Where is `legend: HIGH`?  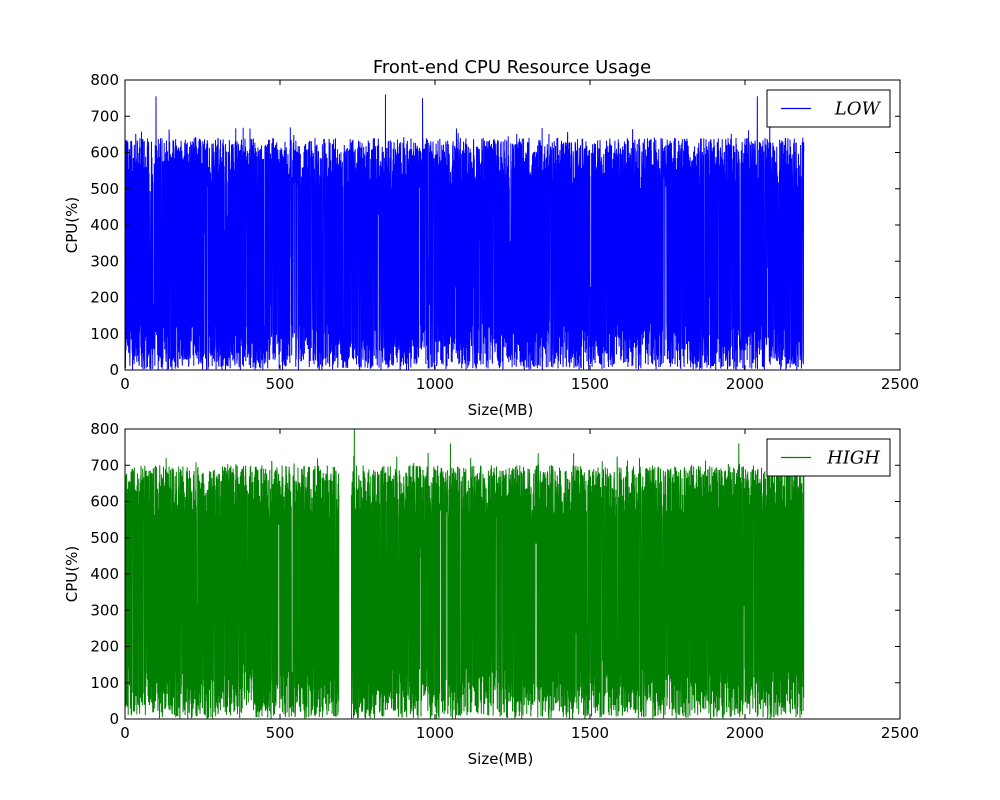
legend: HIGH is located at coordinates (828, 457).